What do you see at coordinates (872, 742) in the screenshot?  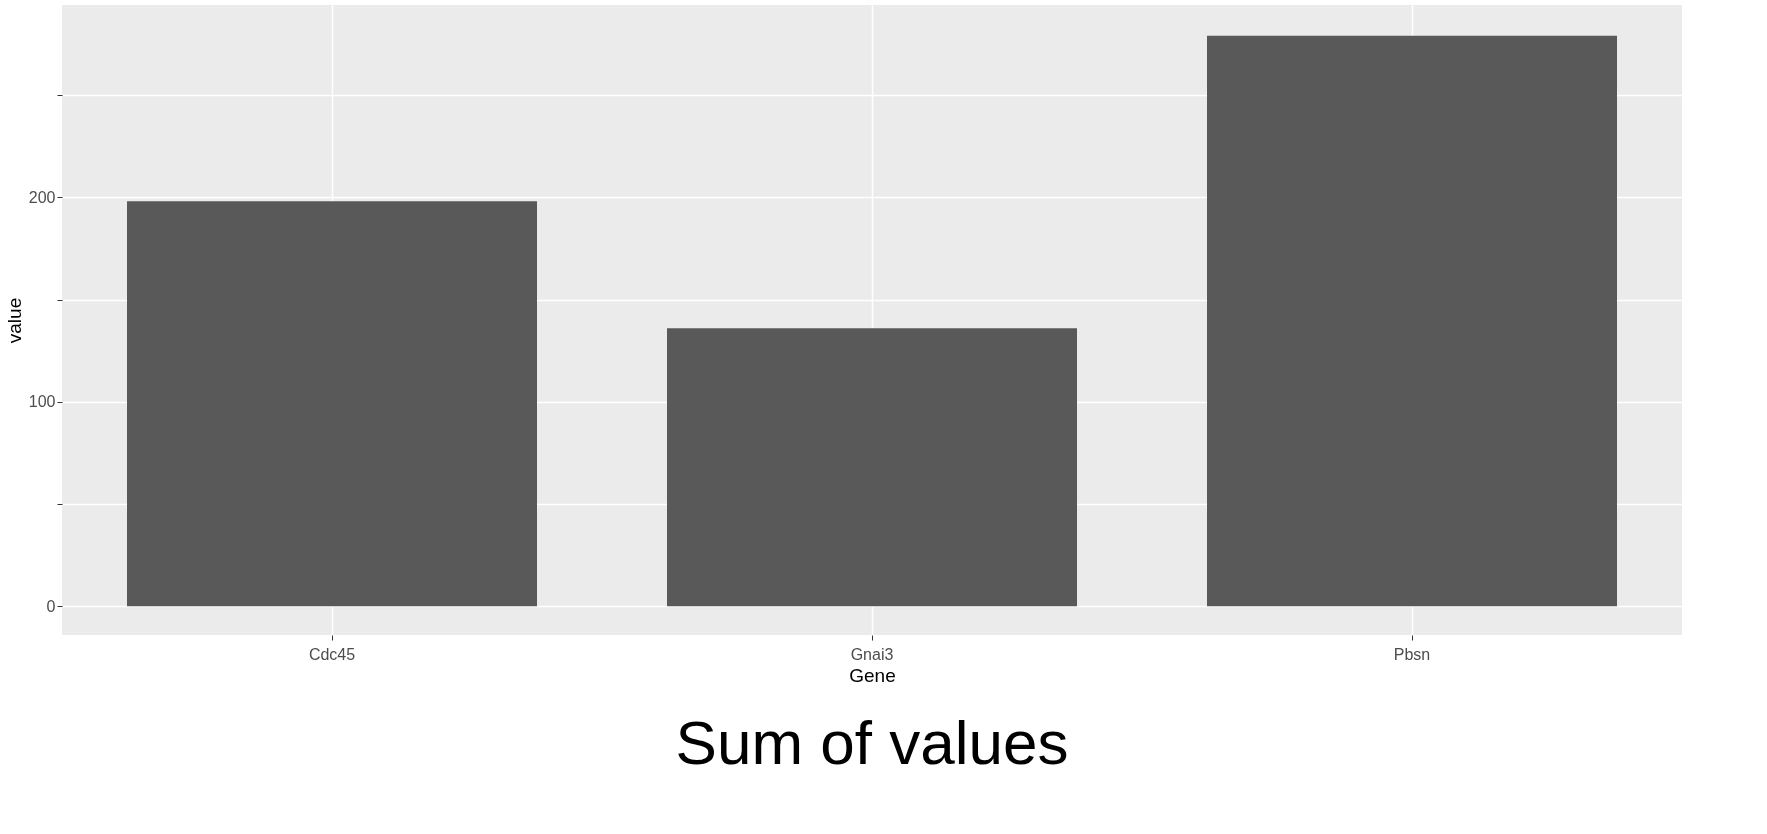 I see `text: Sum of values` at bounding box center [872, 742].